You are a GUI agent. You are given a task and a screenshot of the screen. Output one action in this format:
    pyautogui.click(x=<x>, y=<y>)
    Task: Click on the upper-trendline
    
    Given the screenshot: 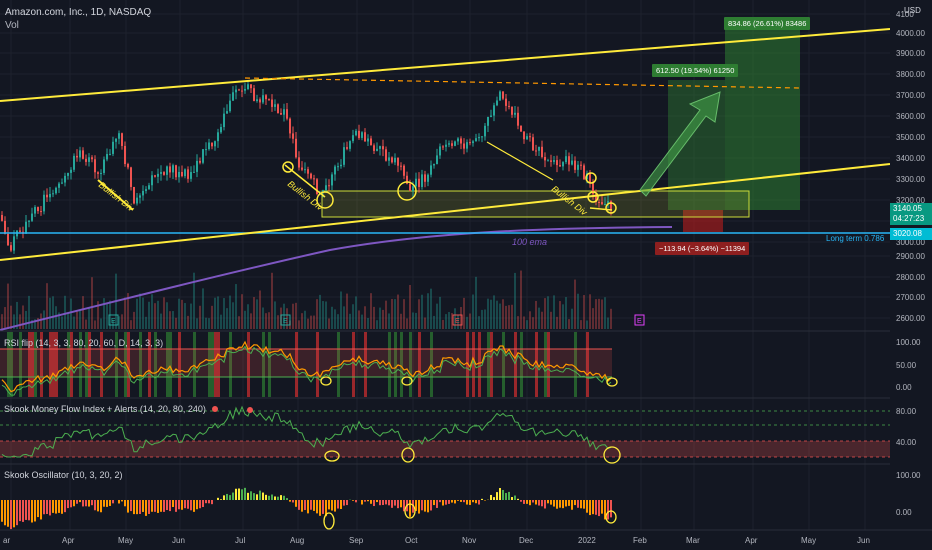 What is the action you would take?
    pyautogui.click(x=445, y=65)
    